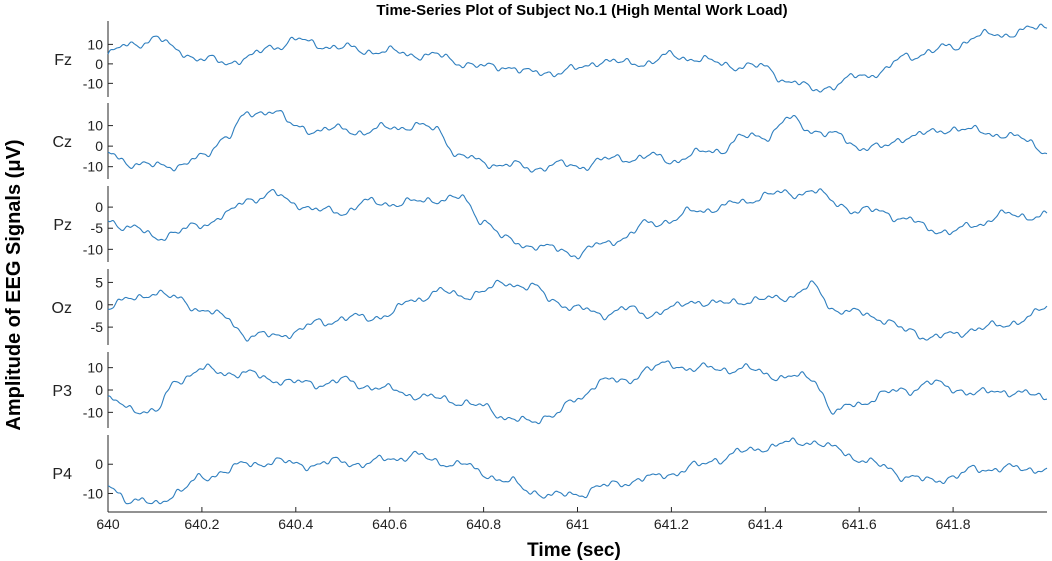 Image resolution: width=1052 pixels, height=561 pixels. I want to click on x-tick-label: 641, so click(578, 524).